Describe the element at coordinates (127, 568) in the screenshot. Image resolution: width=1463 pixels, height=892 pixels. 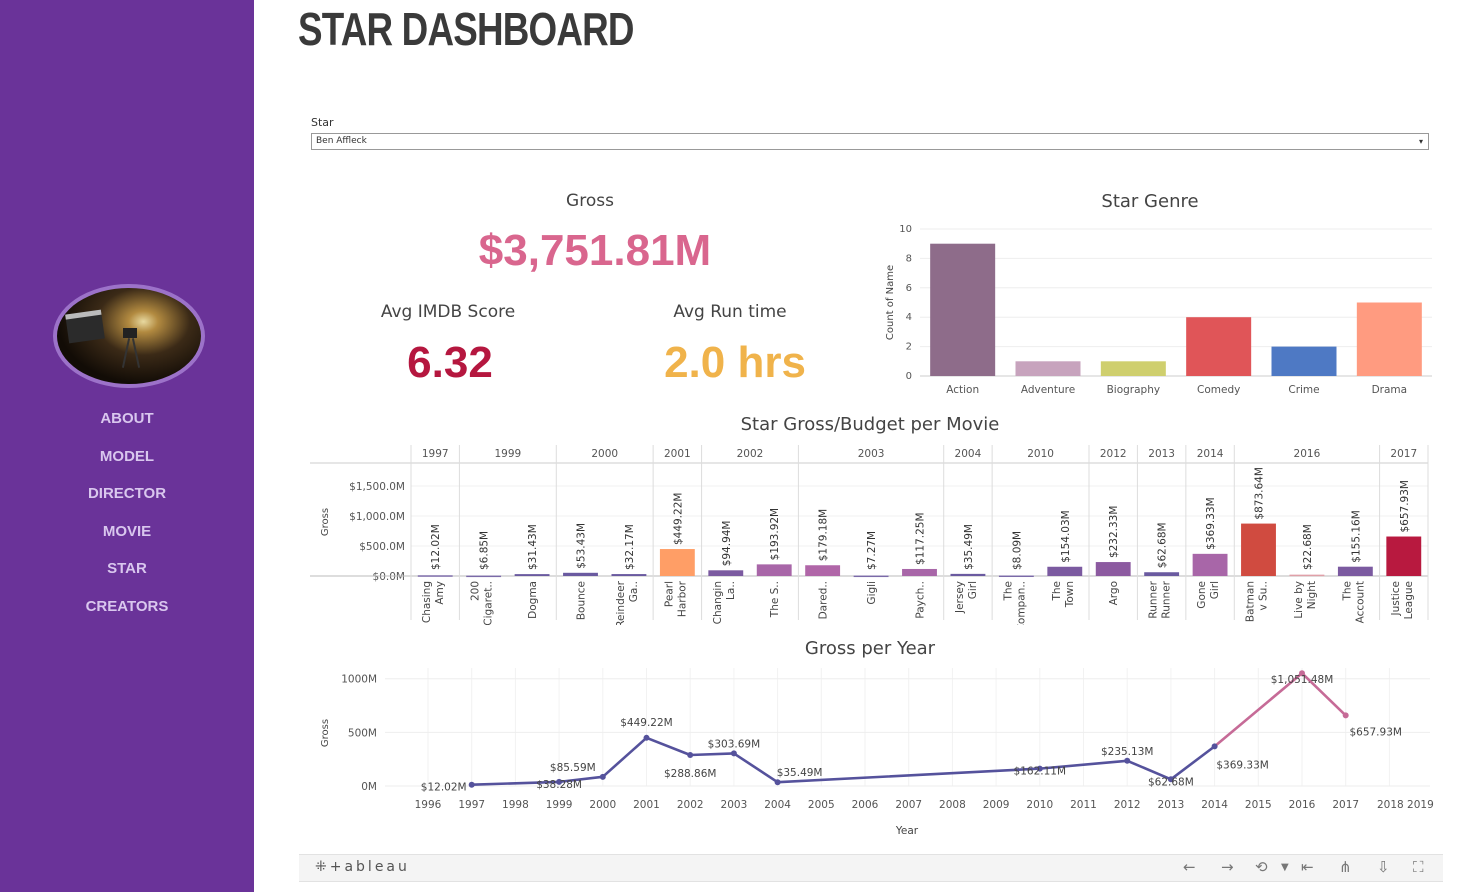
I see `nav-star: STAR` at that location.